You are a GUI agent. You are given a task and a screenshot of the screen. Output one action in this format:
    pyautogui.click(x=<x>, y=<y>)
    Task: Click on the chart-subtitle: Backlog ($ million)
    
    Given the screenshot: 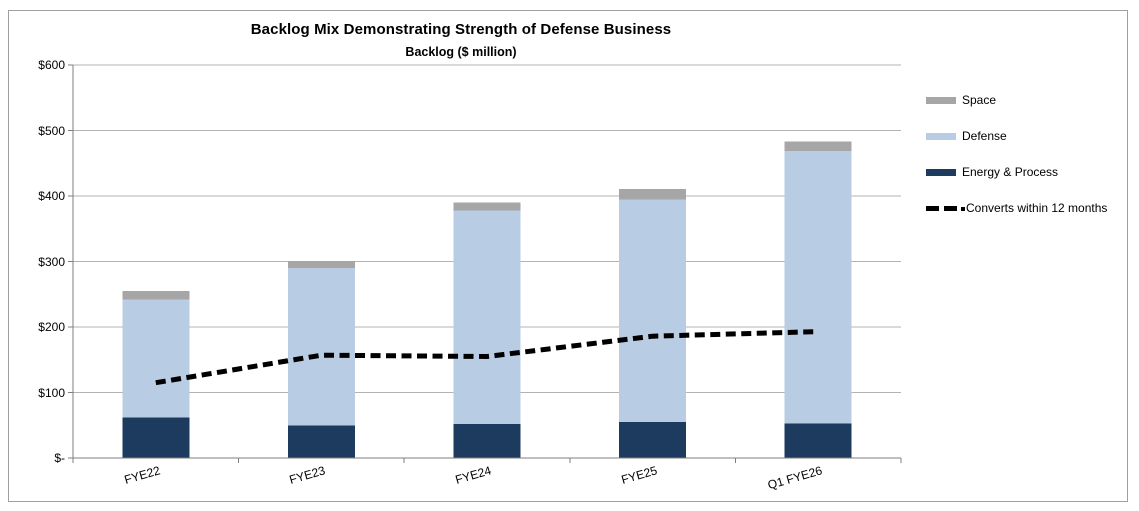 What is the action you would take?
    pyautogui.click(x=461, y=52)
    